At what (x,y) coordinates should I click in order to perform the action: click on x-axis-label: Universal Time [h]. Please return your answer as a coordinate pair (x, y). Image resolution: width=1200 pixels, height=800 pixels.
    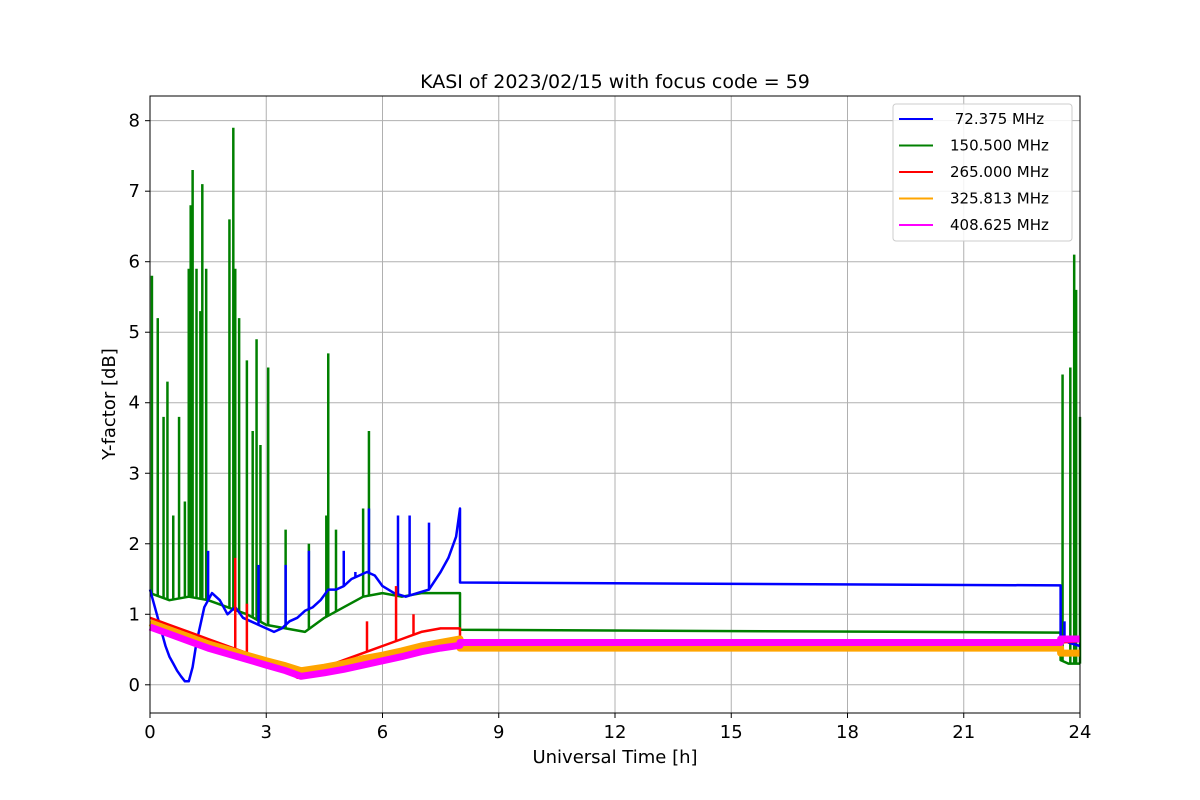
    Looking at the image, I should click on (614, 757).